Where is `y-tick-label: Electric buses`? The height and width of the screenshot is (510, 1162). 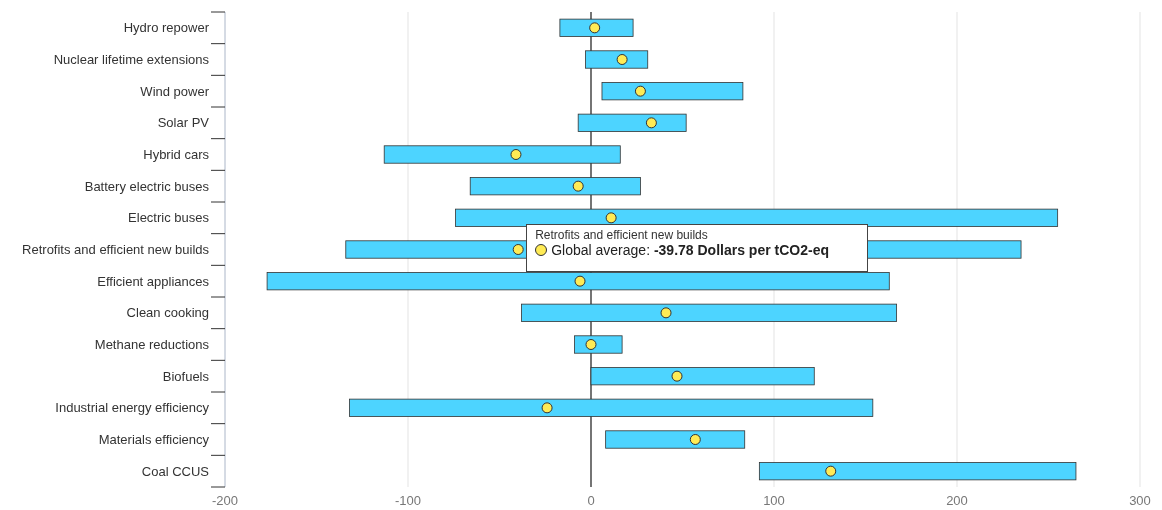 y-tick-label: Electric buses is located at coordinates (169, 218).